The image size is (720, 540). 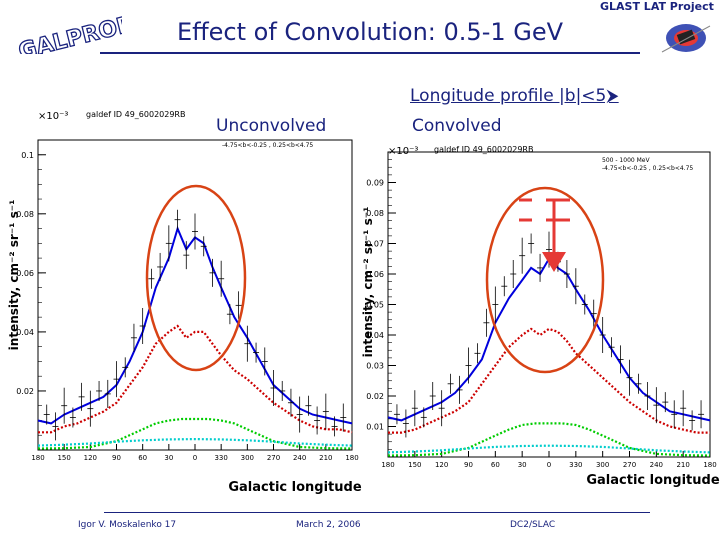 What do you see at coordinates (375, 183) in the screenshot?
I see `y-tick-label: 0.09` at bounding box center [375, 183].